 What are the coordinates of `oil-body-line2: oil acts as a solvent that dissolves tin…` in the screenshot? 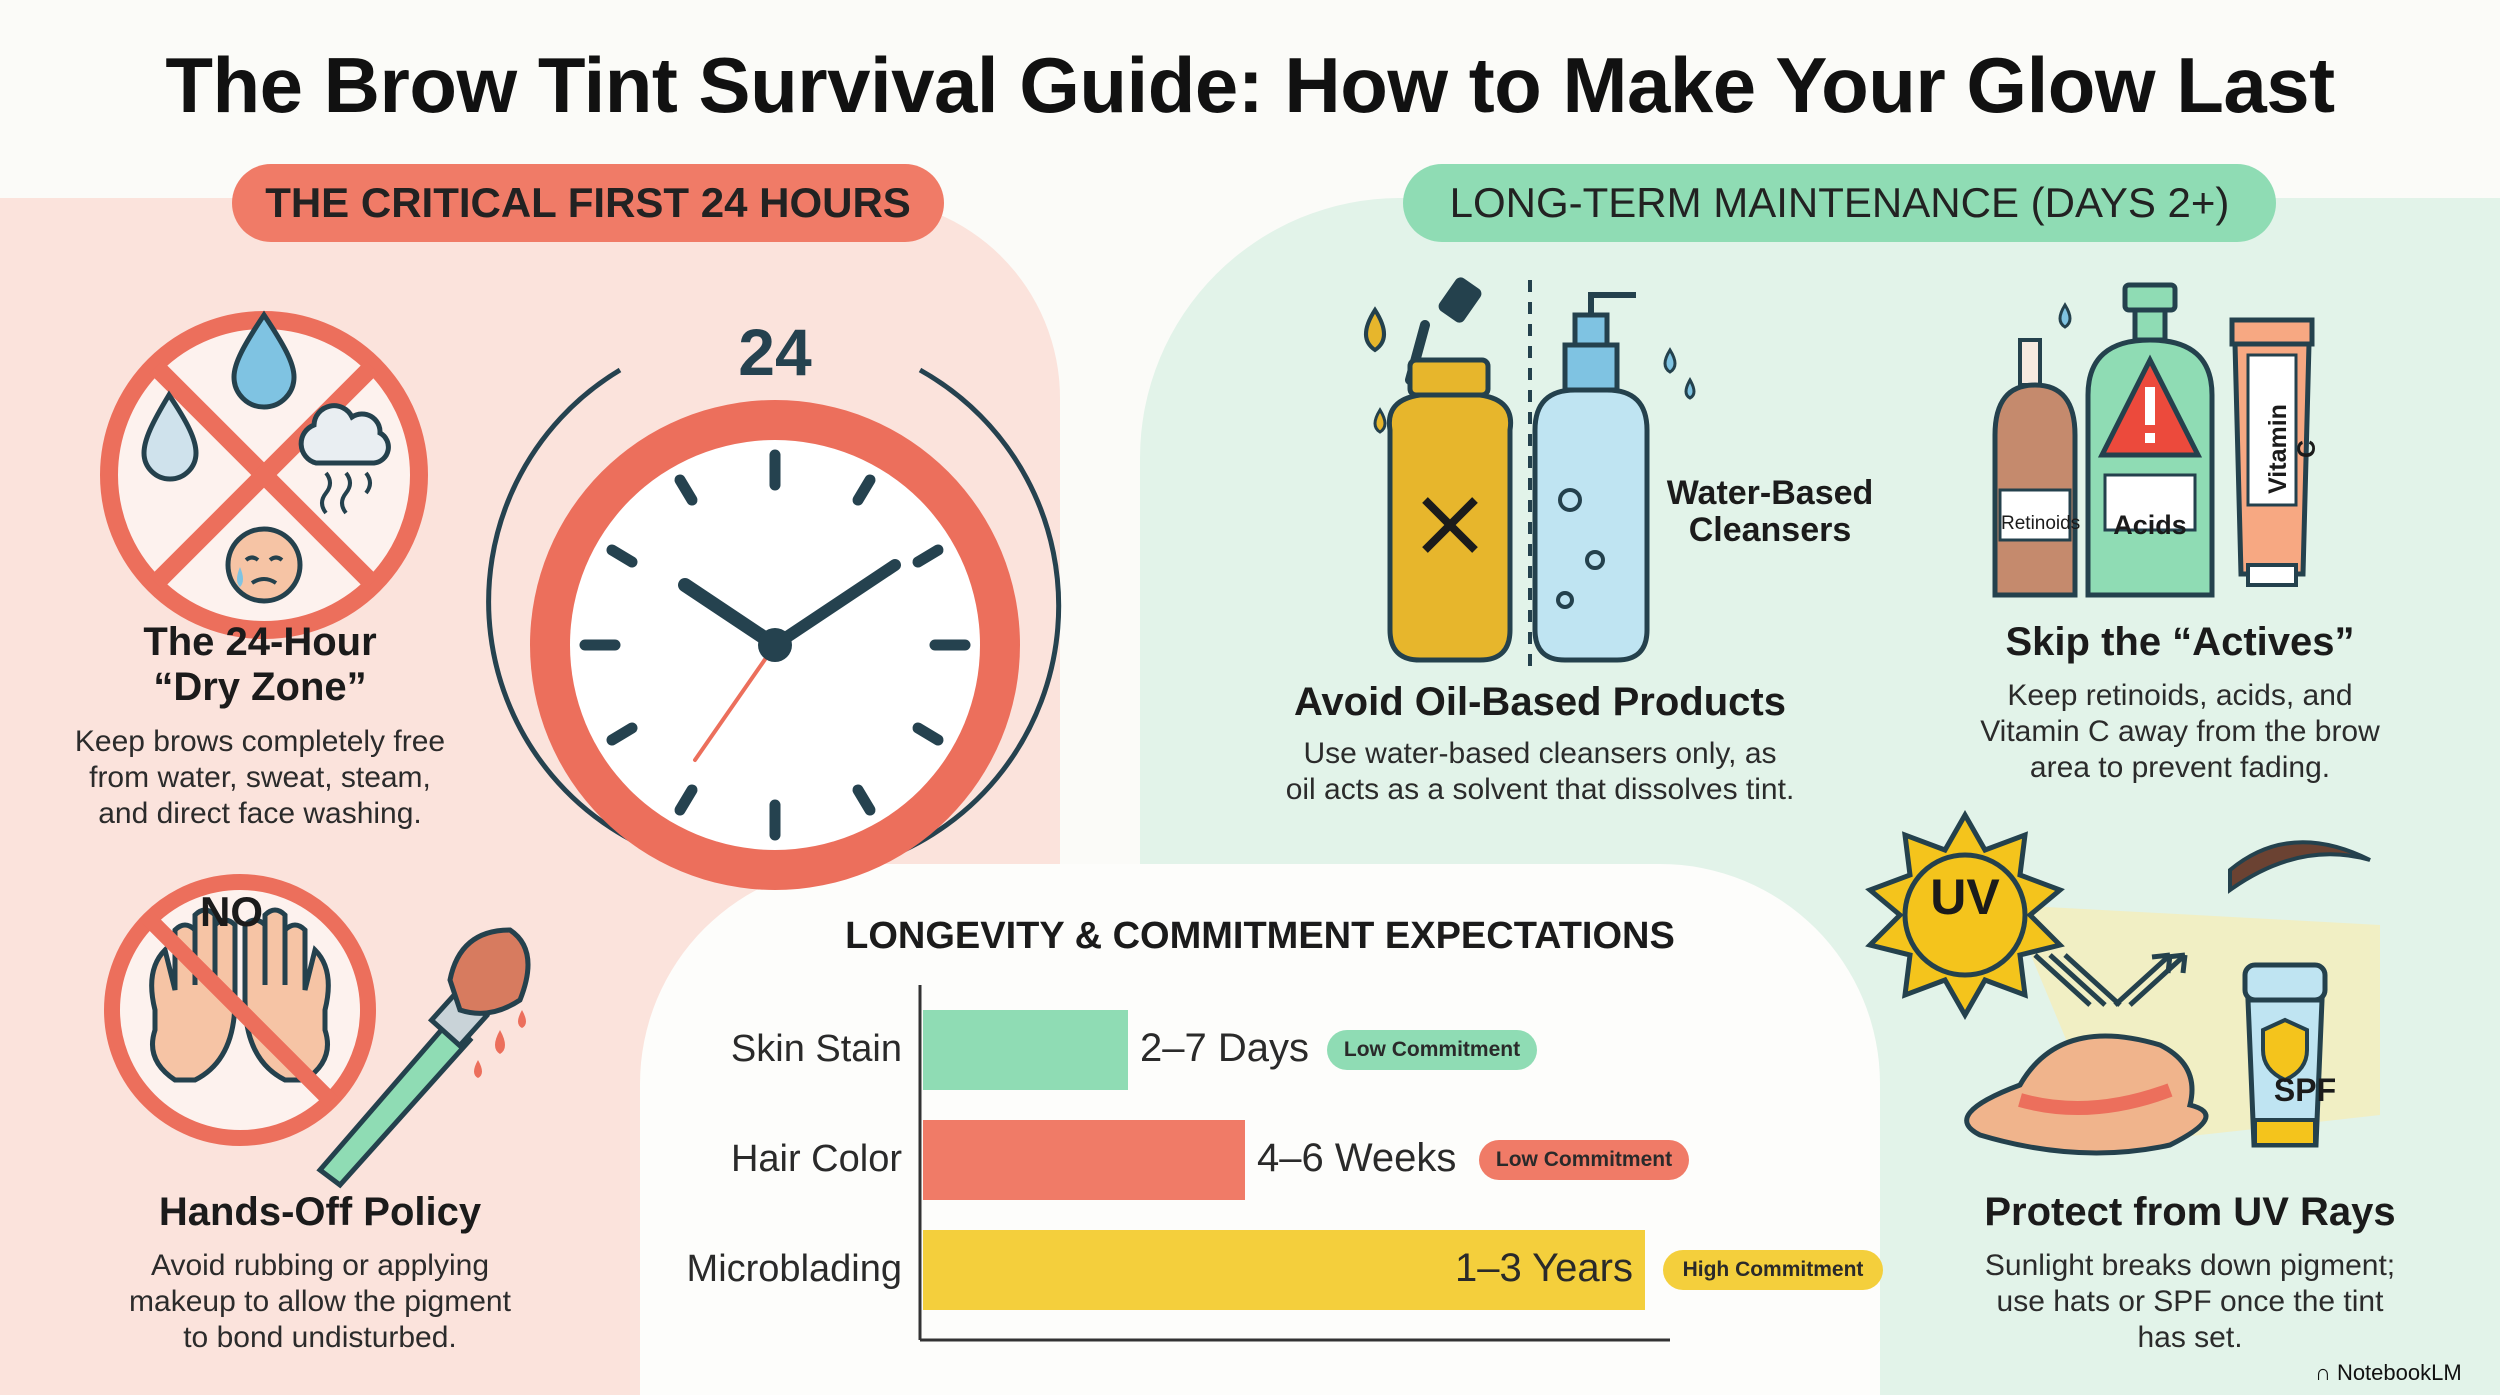 It's located at (1540, 789).